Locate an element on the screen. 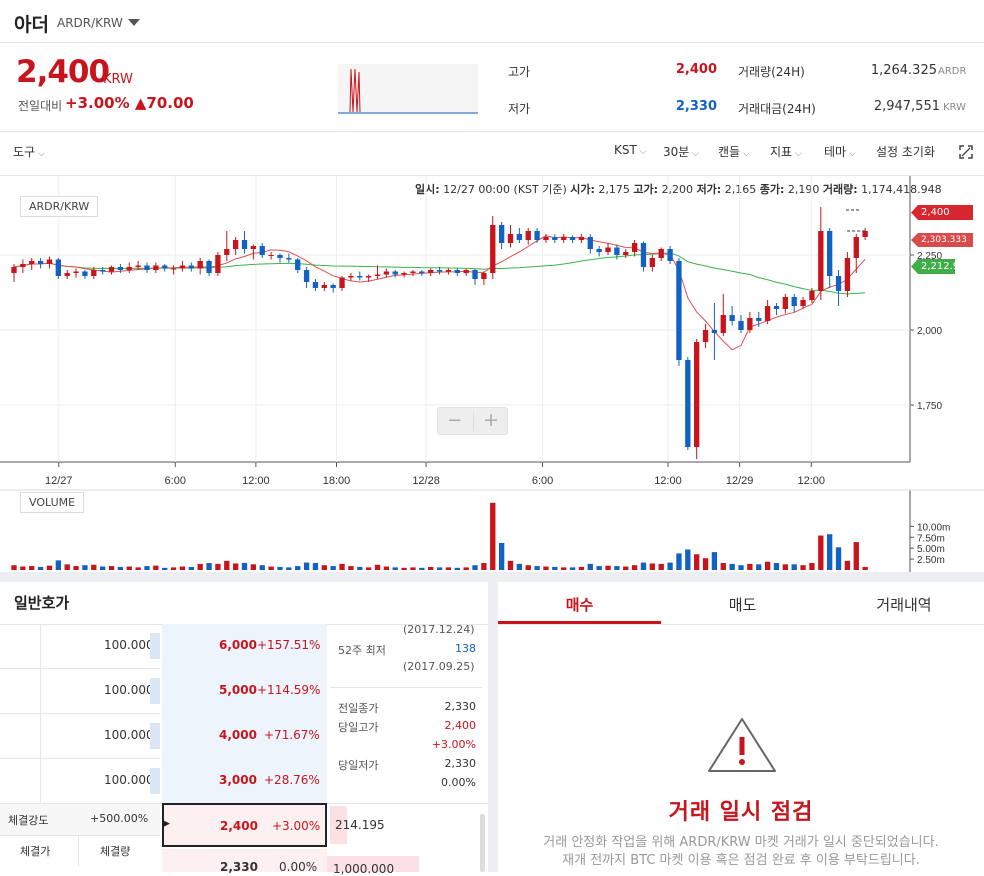  indicator-menu: 지표 ⌵ is located at coordinates (786, 152).